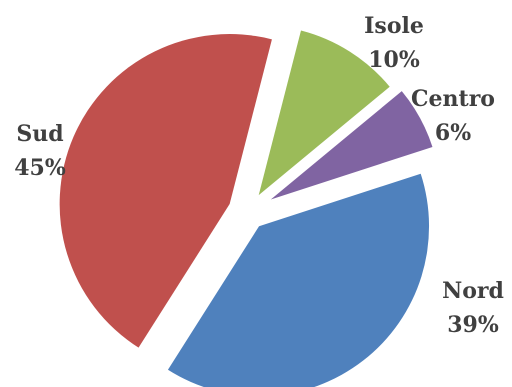 Image resolution: width=512 pixels, height=387 pixels. I want to click on label-nord-value: 39%, so click(473, 325).